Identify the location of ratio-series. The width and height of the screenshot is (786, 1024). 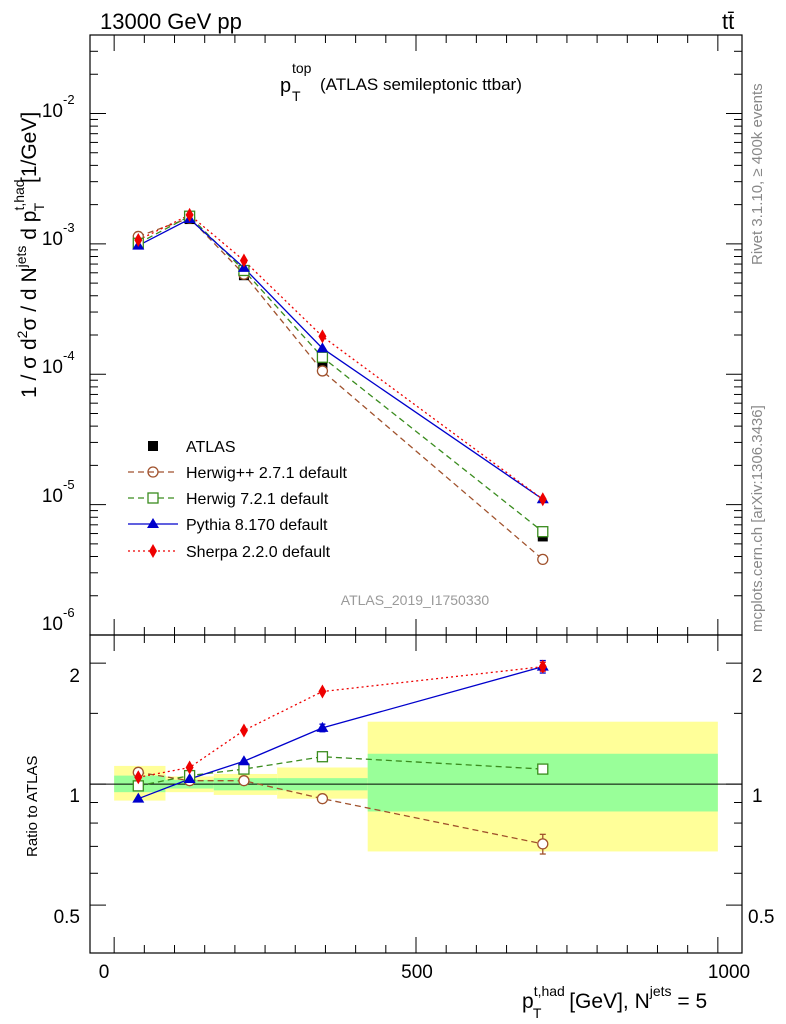
(340, 757).